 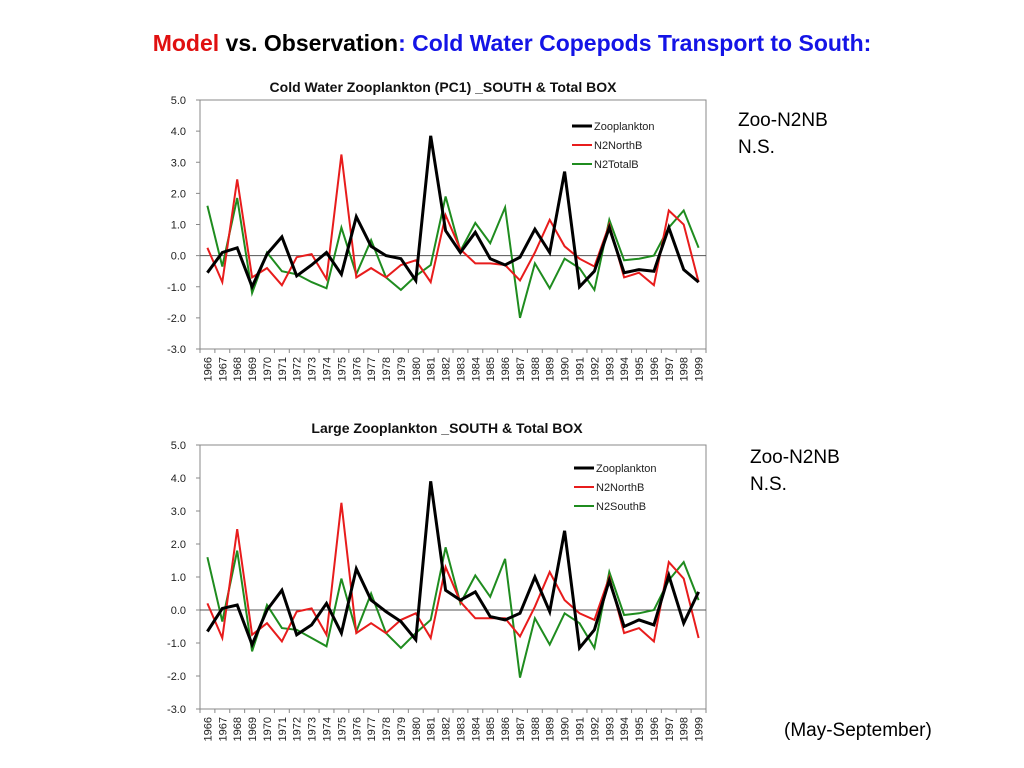 What do you see at coordinates (621, 507) in the screenshot?
I see `legend-label-n2southb: N2SouthB` at bounding box center [621, 507].